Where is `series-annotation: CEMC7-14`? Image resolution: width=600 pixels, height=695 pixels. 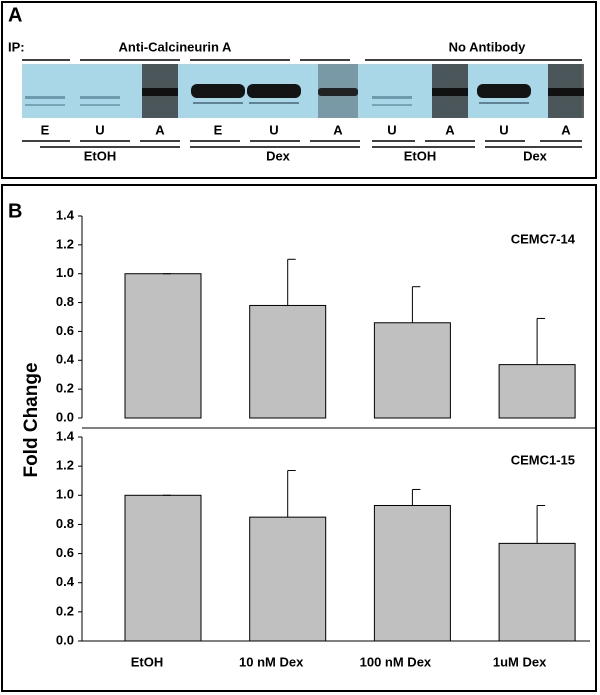
series-annotation: CEMC7-14 is located at coordinates (543, 238).